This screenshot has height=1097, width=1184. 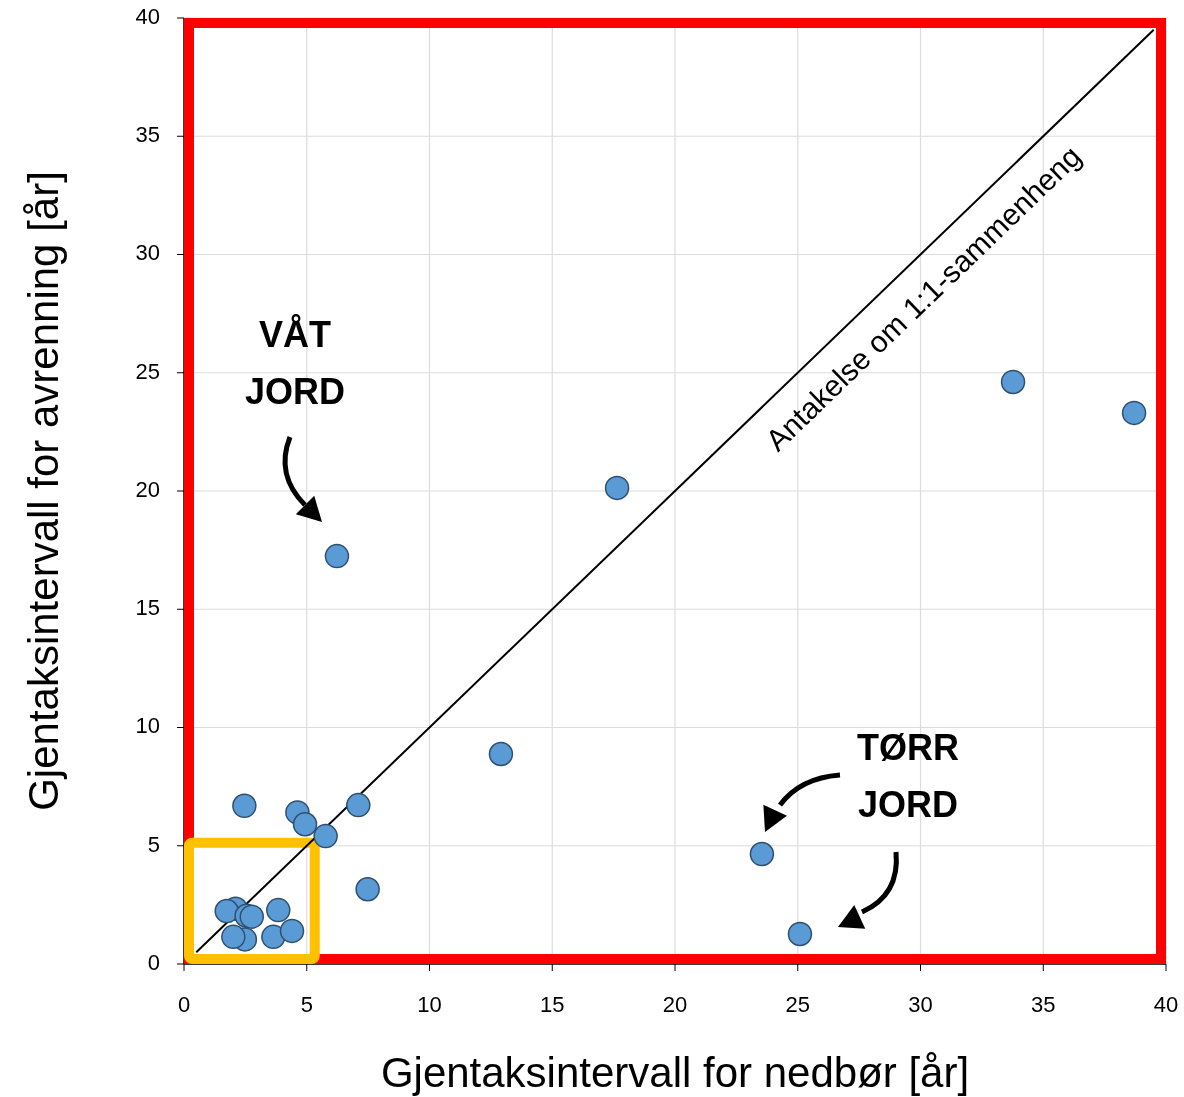 I want to click on y-tick-label: 40, so click(x=147, y=16).